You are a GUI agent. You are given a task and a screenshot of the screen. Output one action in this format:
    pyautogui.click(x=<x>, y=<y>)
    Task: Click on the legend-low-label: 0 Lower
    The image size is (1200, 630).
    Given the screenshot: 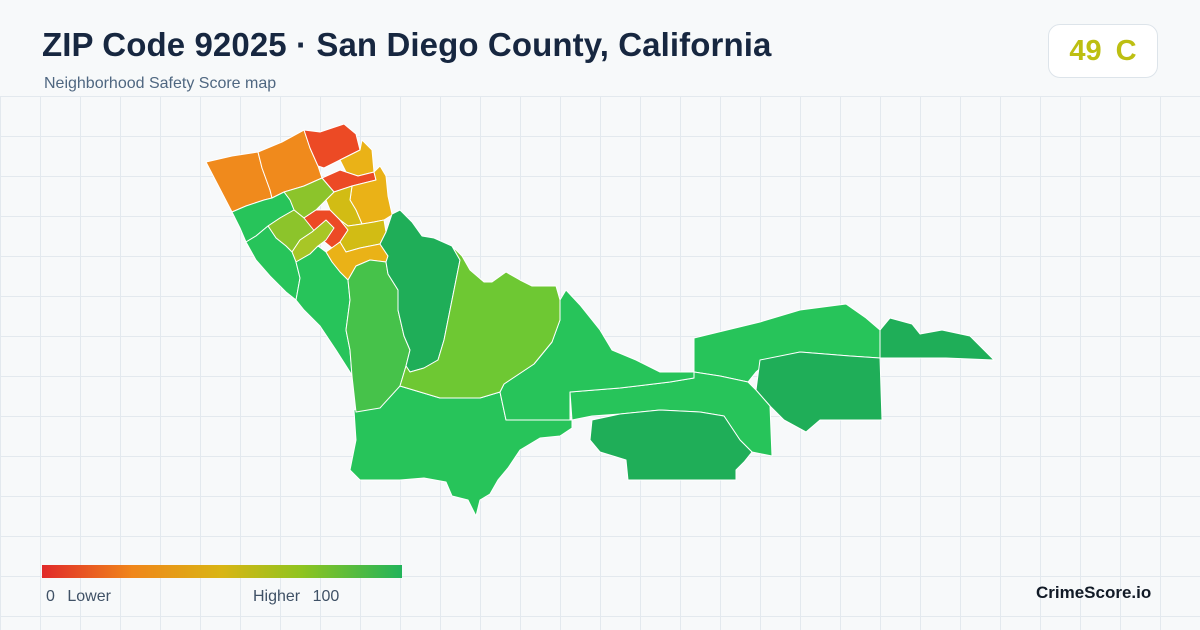 What is the action you would take?
    pyautogui.click(x=78, y=597)
    